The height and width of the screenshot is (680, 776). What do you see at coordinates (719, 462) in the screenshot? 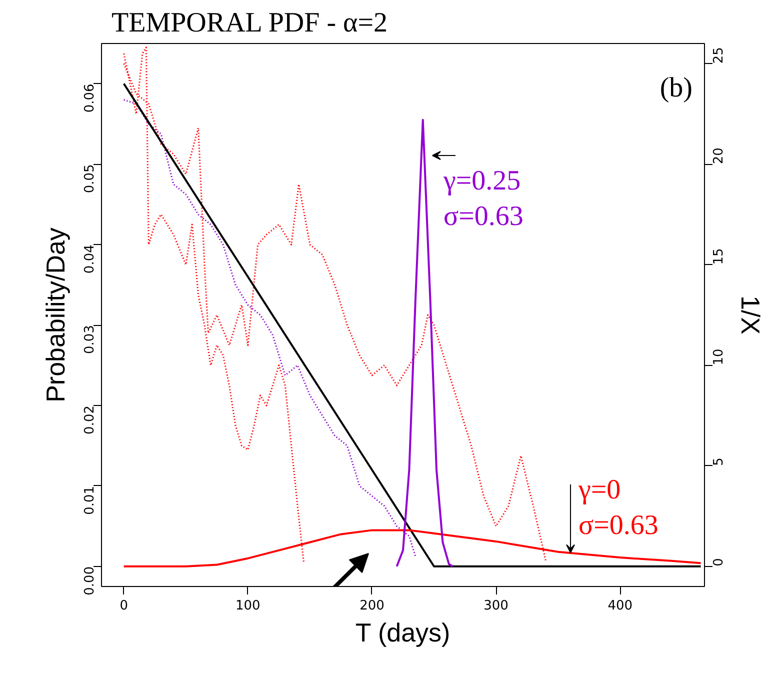
I see `y2-tick-label: 5` at bounding box center [719, 462].